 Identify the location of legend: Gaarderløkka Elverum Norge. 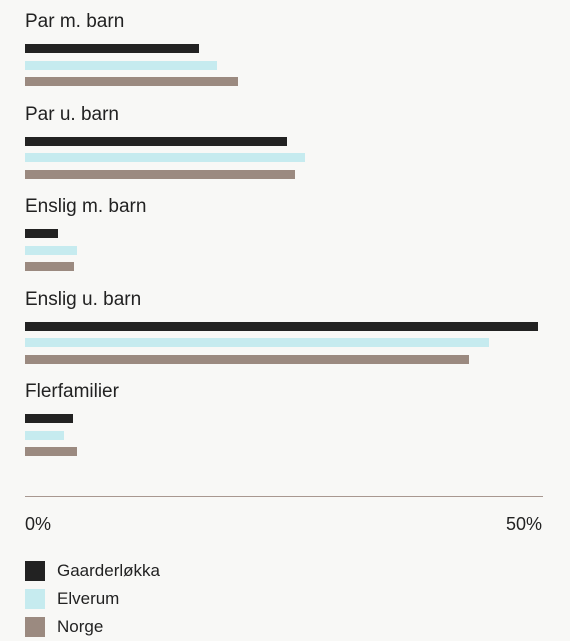
(92, 599).